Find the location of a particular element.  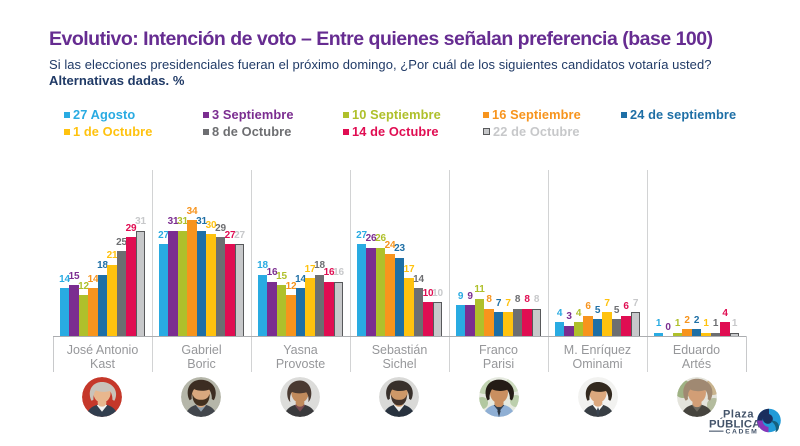

svg-text: PÚBLICA is located at coordinates (735, 424).